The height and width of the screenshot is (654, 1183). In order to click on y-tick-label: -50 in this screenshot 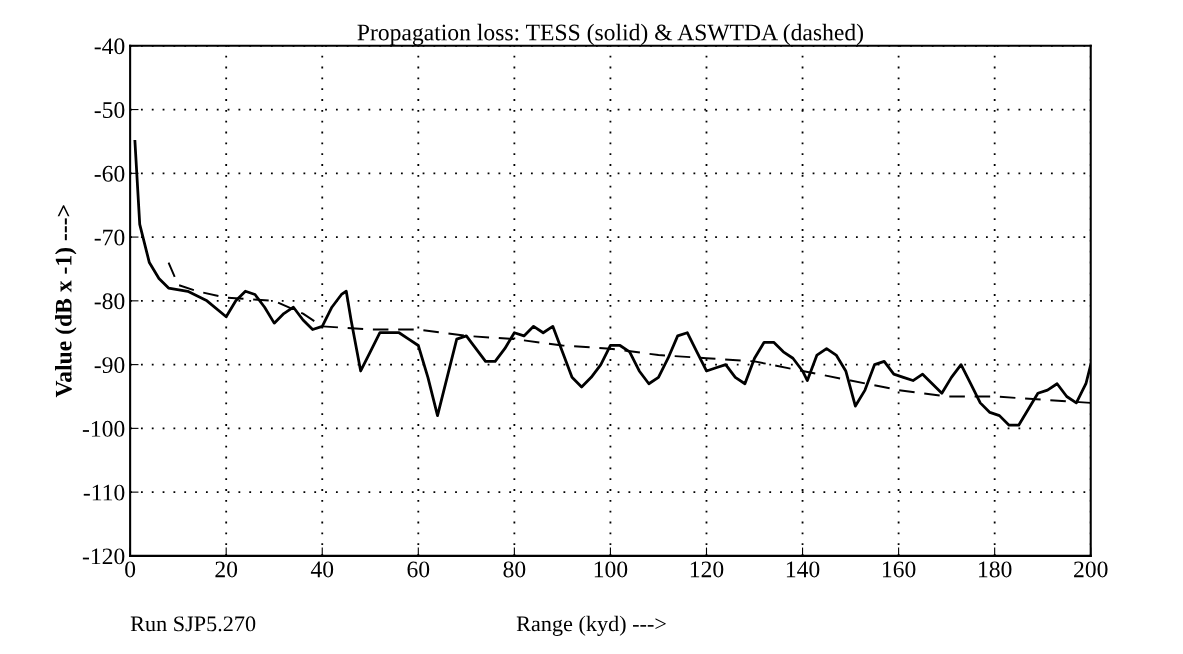, I will do `click(109, 110)`.